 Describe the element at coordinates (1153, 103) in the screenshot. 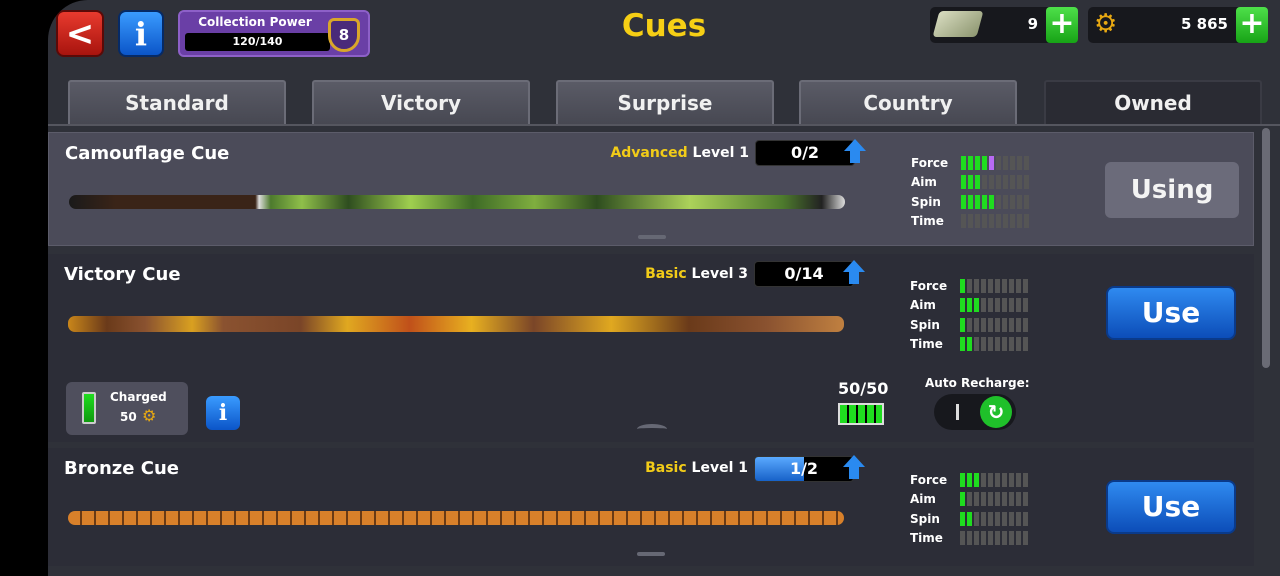

I see `tab-owned: Owned` at that location.